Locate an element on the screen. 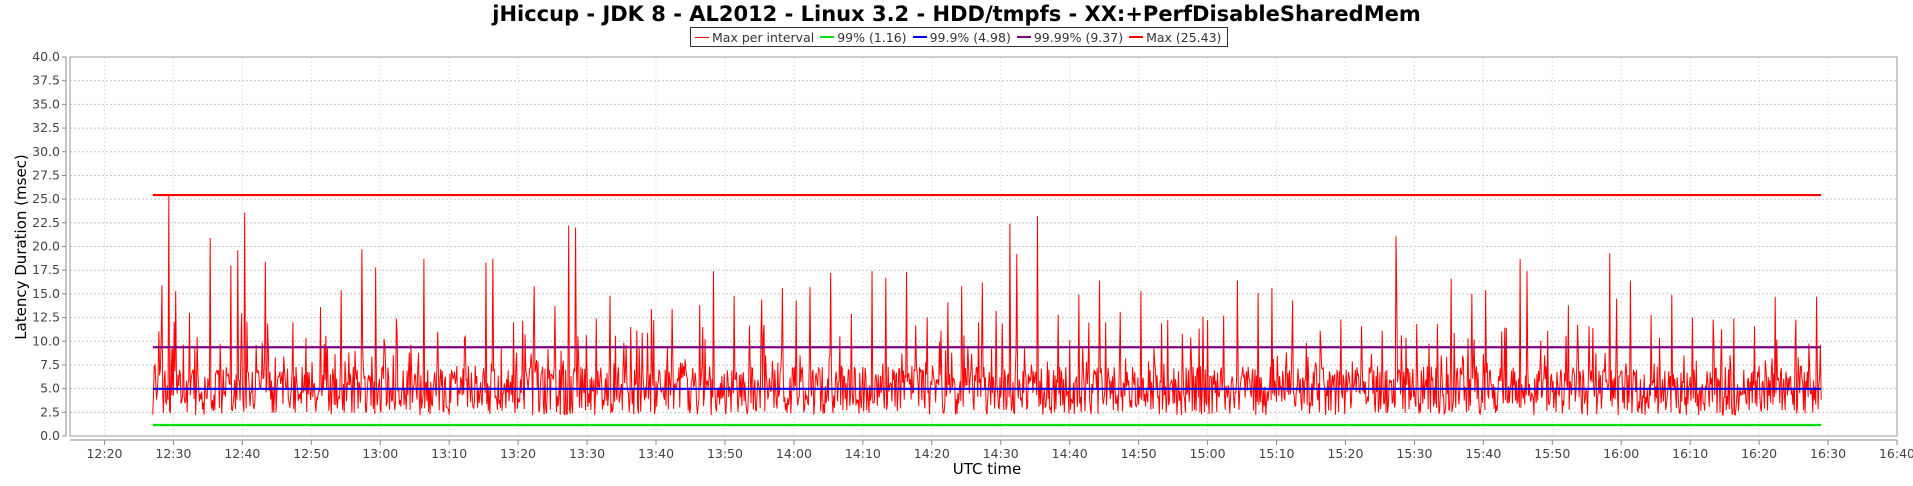 The height and width of the screenshot is (486, 1913). legend-label: 99% (1.16) is located at coordinates (872, 37).